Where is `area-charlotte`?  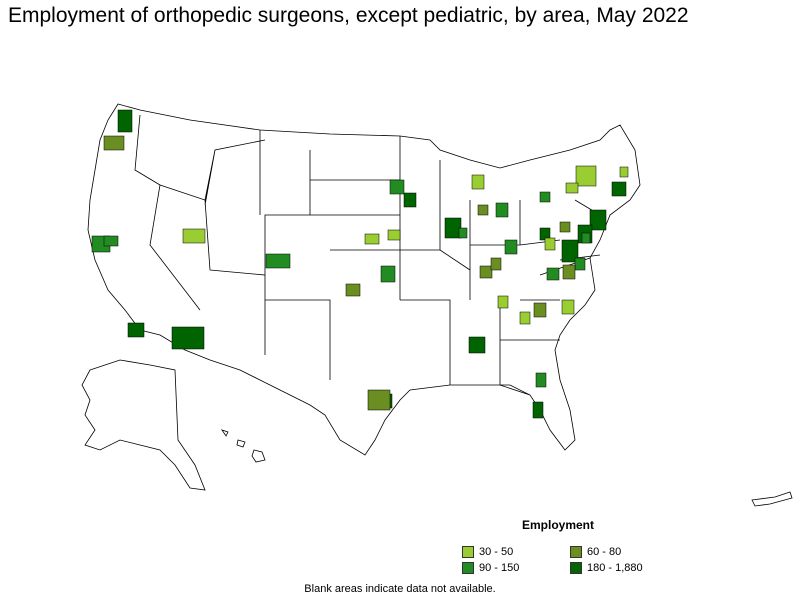 area-charlotte is located at coordinates (553, 274).